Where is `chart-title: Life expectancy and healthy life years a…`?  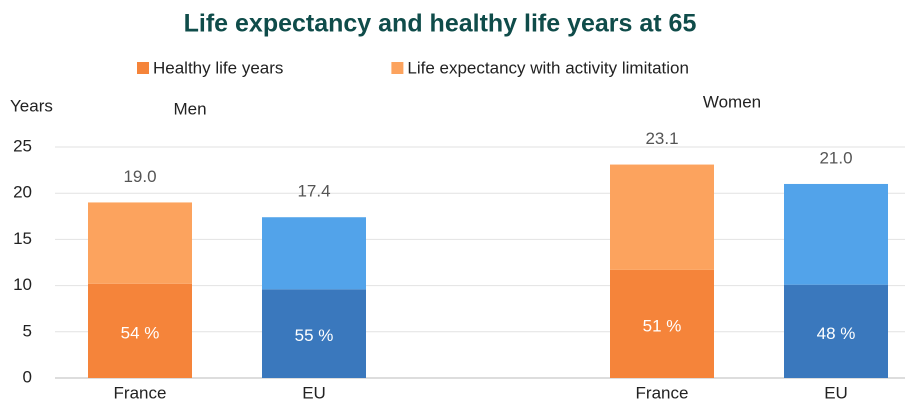 chart-title: Life expectancy and healthy life years a… is located at coordinates (440, 24).